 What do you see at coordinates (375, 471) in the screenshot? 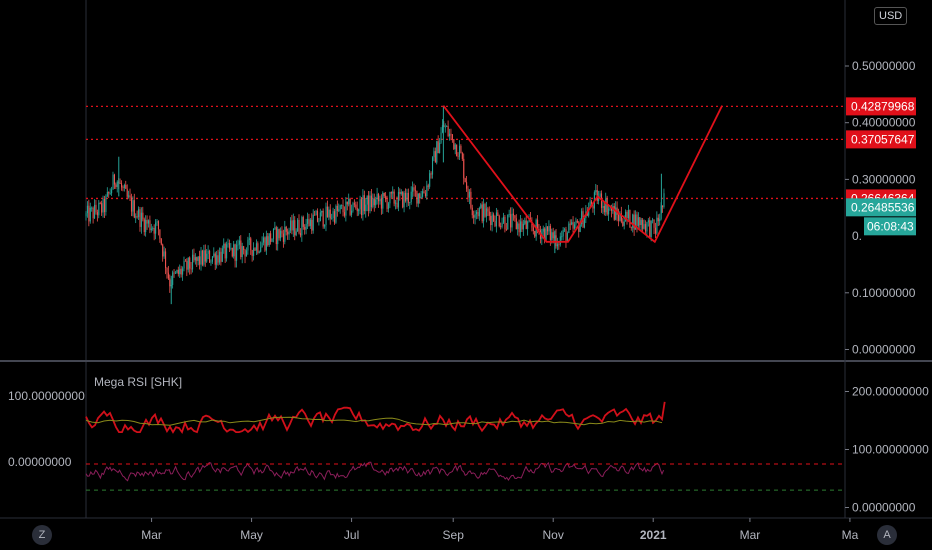
I see `sub-rsi-line` at bounding box center [375, 471].